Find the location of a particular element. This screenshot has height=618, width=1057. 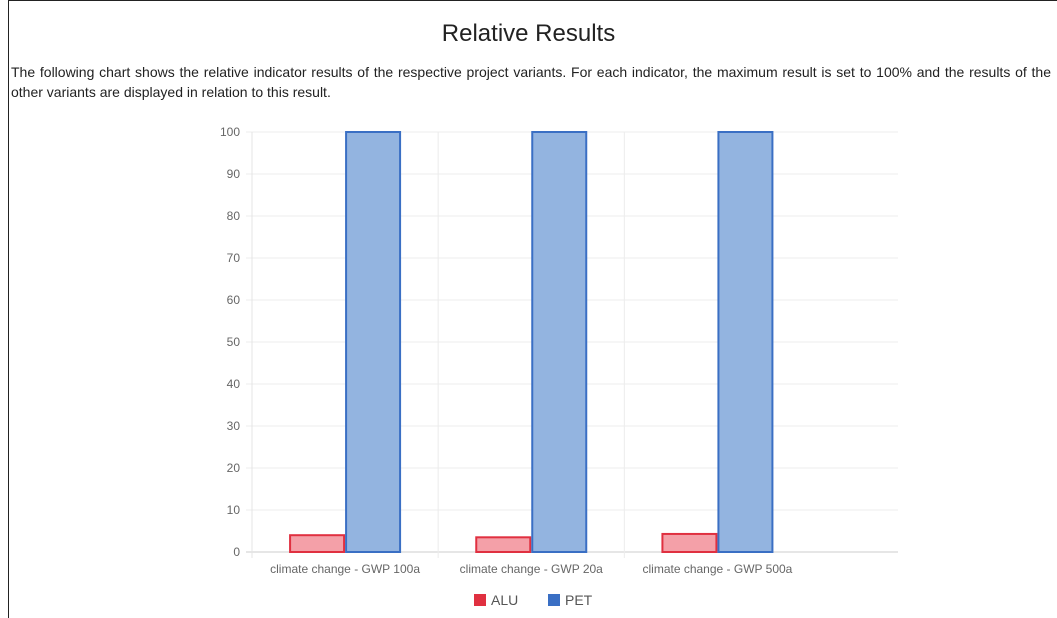

y-tick-label: 0 is located at coordinates (236, 552).